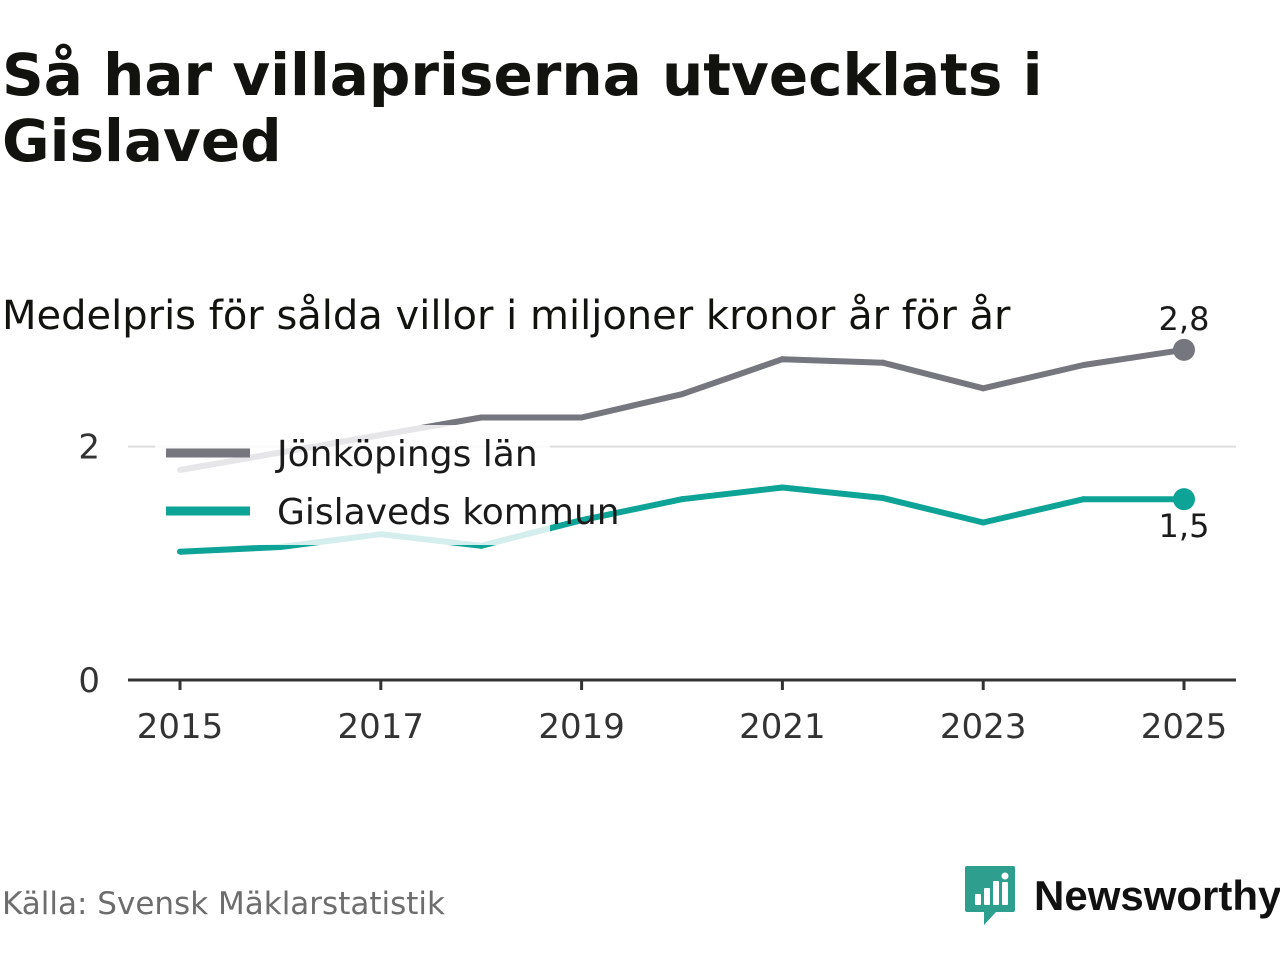 The width and height of the screenshot is (1280, 960). What do you see at coordinates (89, 448) in the screenshot?
I see `y-tick-label: 2` at bounding box center [89, 448].